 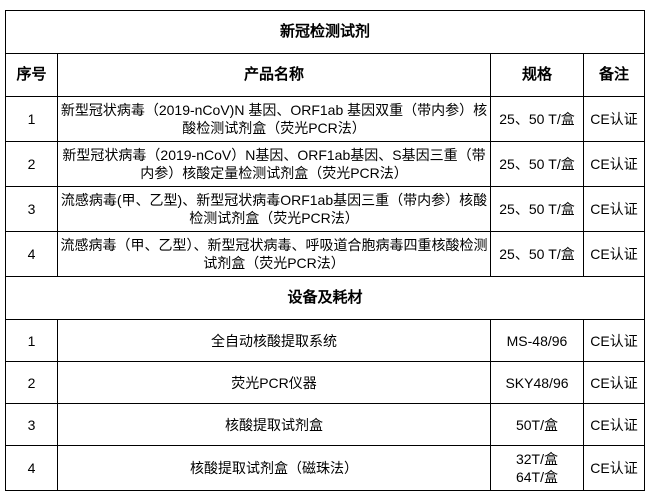 I want to click on spec-line: 64T/盒, so click(x=536, y=477).